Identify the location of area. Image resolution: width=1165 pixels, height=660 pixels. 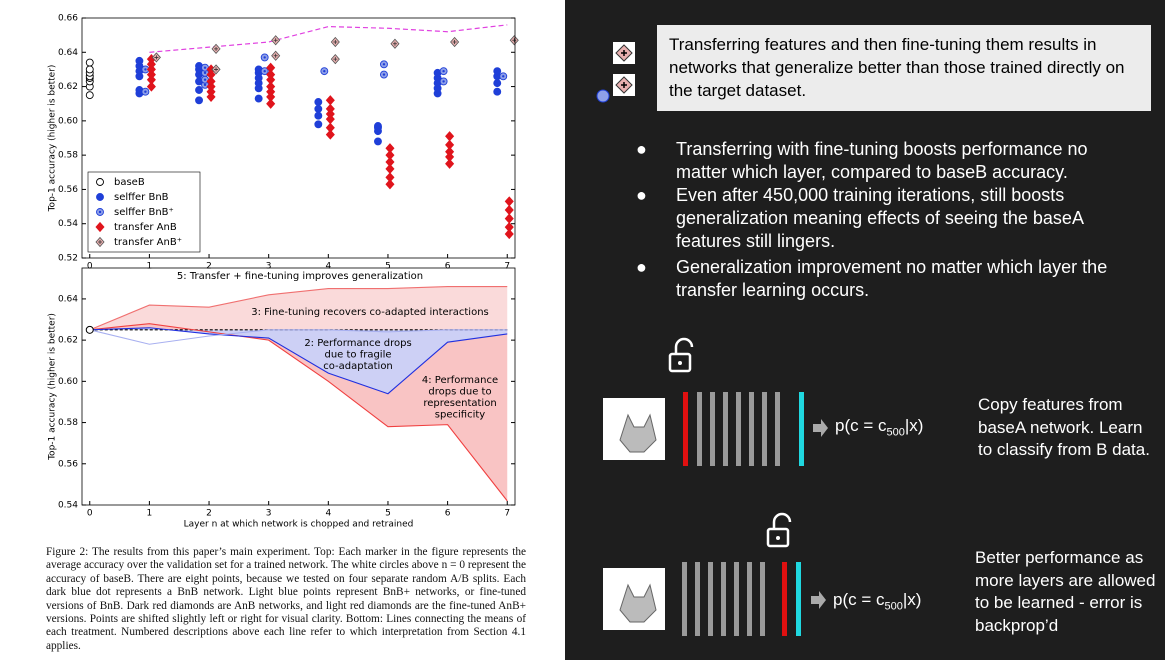
(298, 308).